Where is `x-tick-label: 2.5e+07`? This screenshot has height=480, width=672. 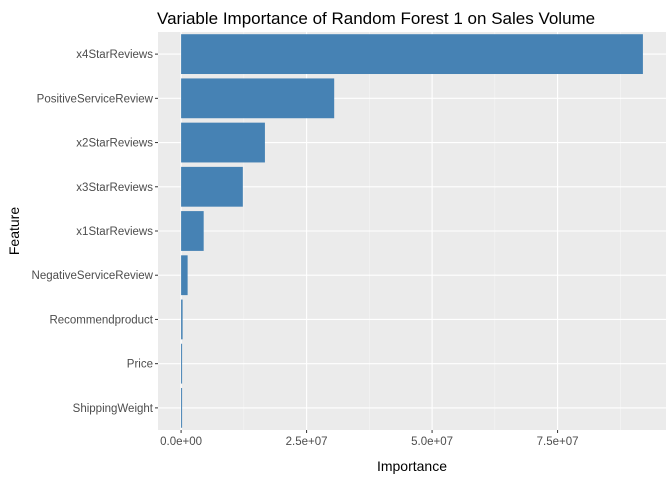
x-tick-label: 2.5e+07 is located at coordinates (307, 442).